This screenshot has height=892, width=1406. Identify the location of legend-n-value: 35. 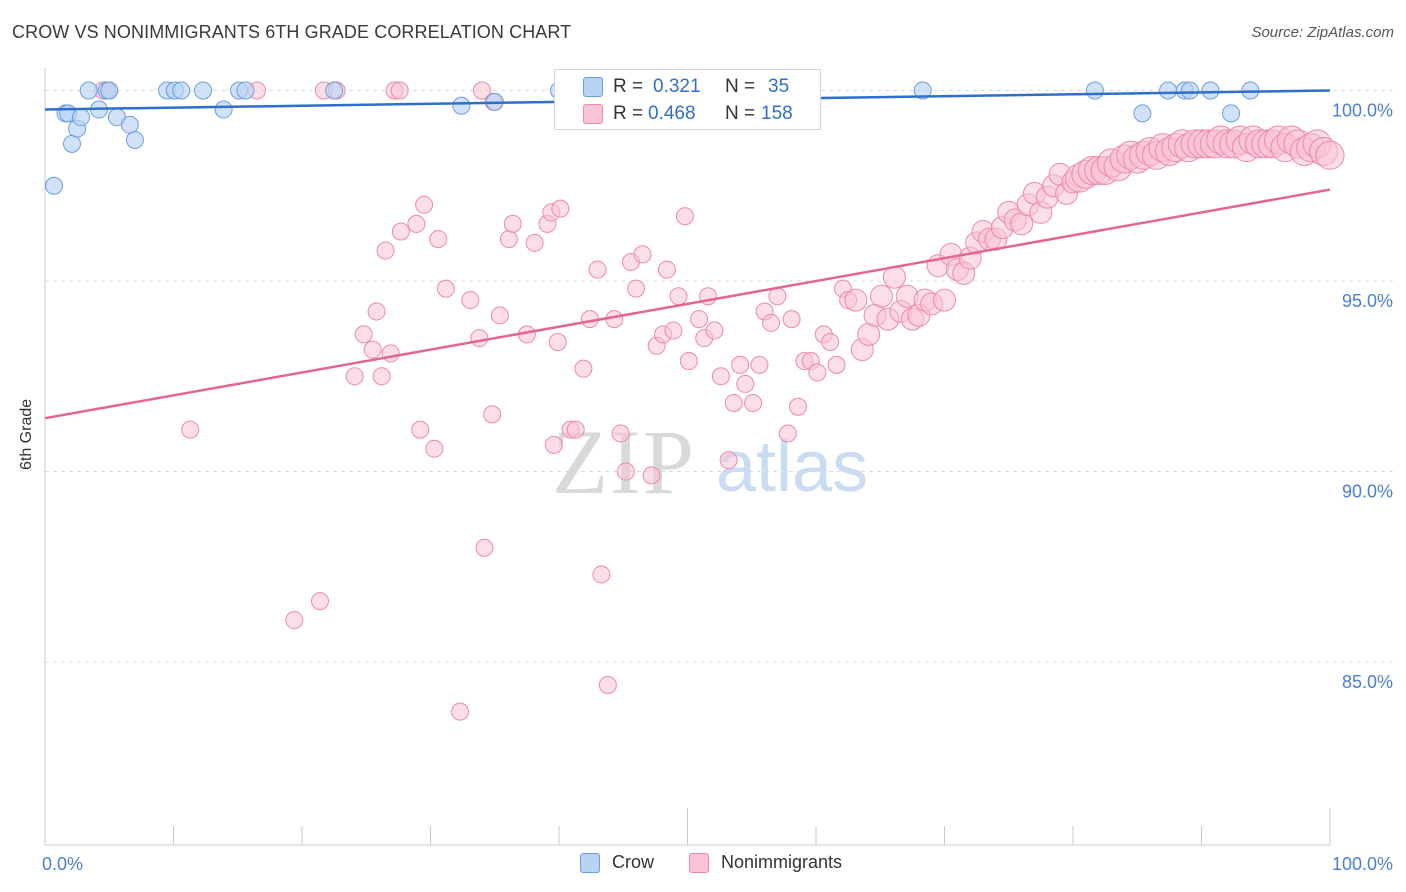
(779, 86).